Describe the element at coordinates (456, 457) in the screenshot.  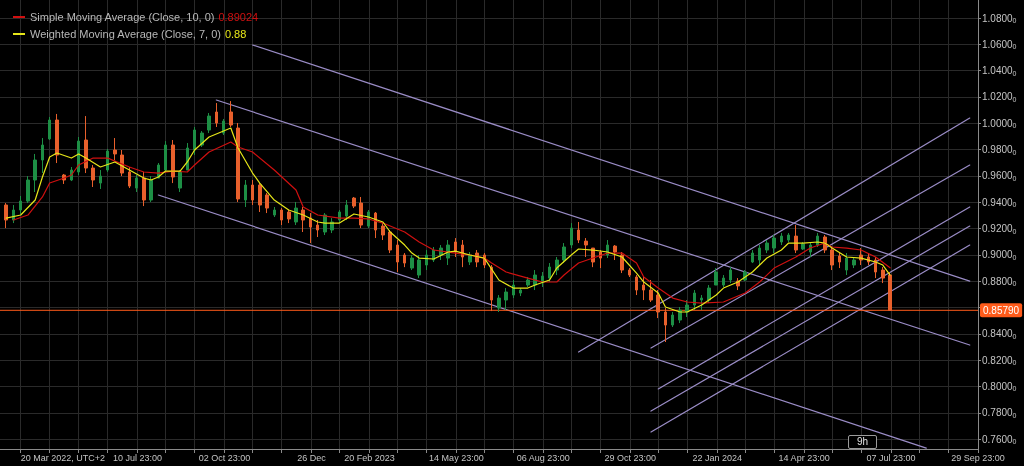
I see `x-tick-label: 14 May 23:00` at that location.